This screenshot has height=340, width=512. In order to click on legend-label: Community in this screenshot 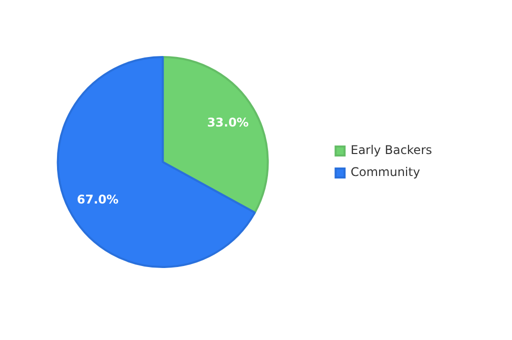, I will do `click(385, 172)`.